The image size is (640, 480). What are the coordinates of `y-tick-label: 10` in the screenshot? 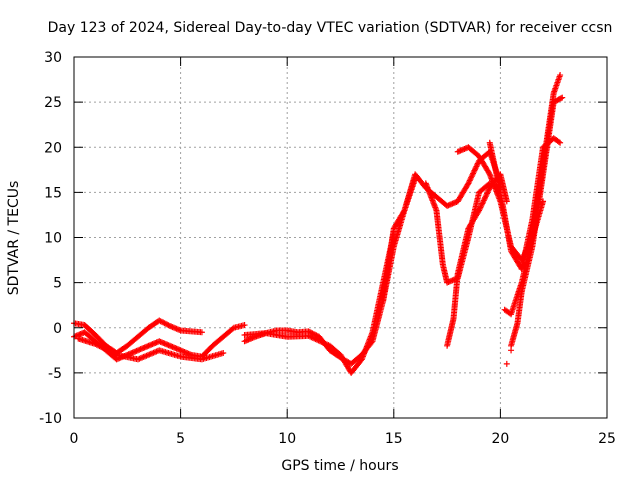 It's located at (53, 239).